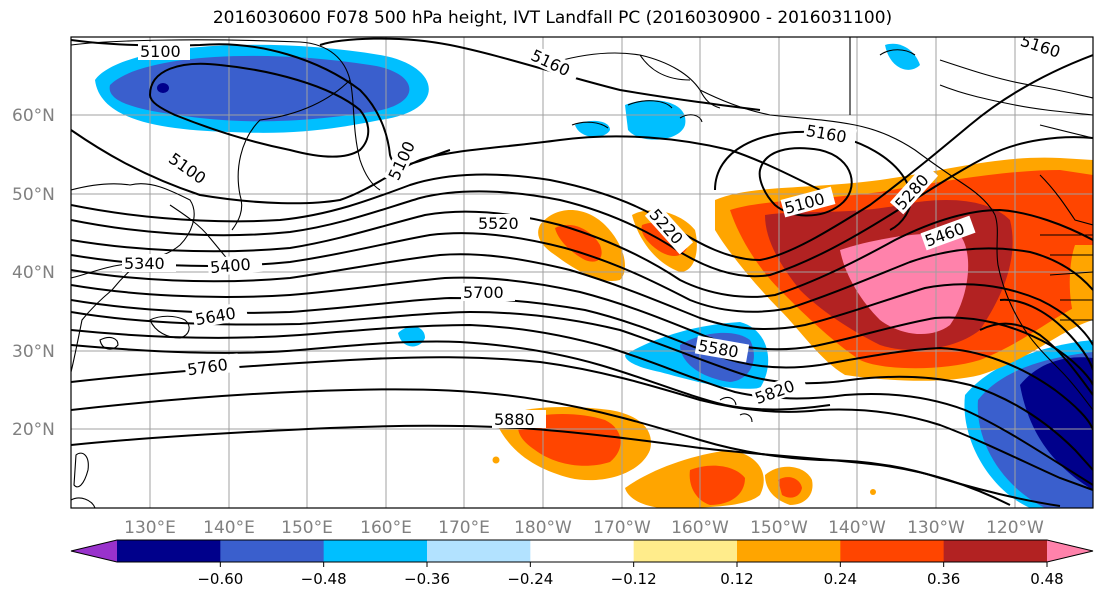 The width and height of the screenshot is (1105, 601). I want to click on colorbar-outline, so click(582, 551).